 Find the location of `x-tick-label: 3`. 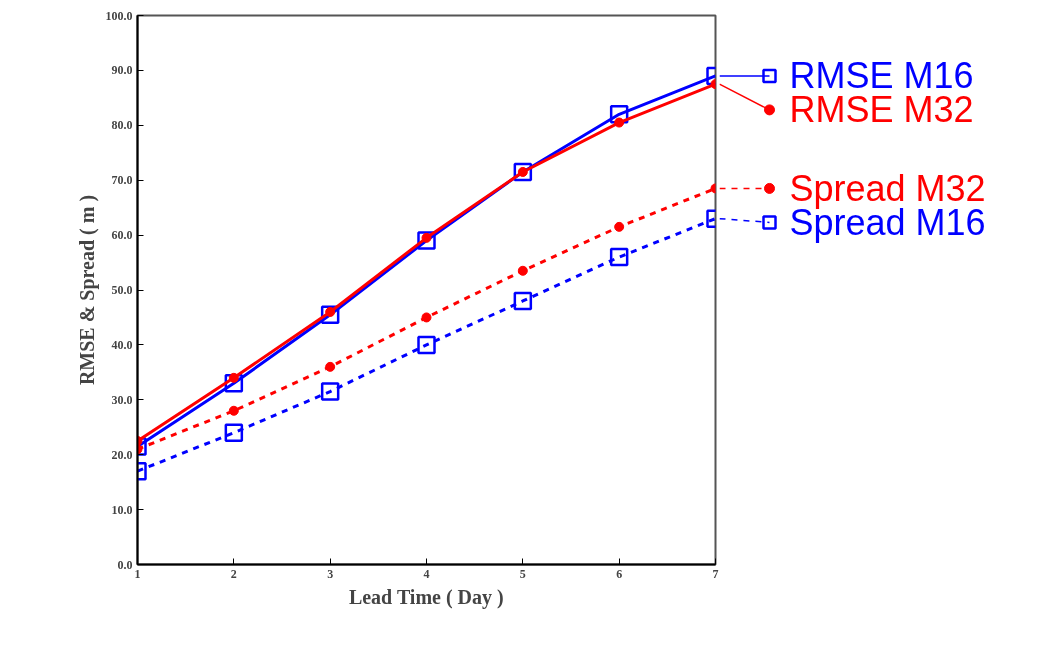

x-tick-label: 3 is located at coordinates (330, 573).